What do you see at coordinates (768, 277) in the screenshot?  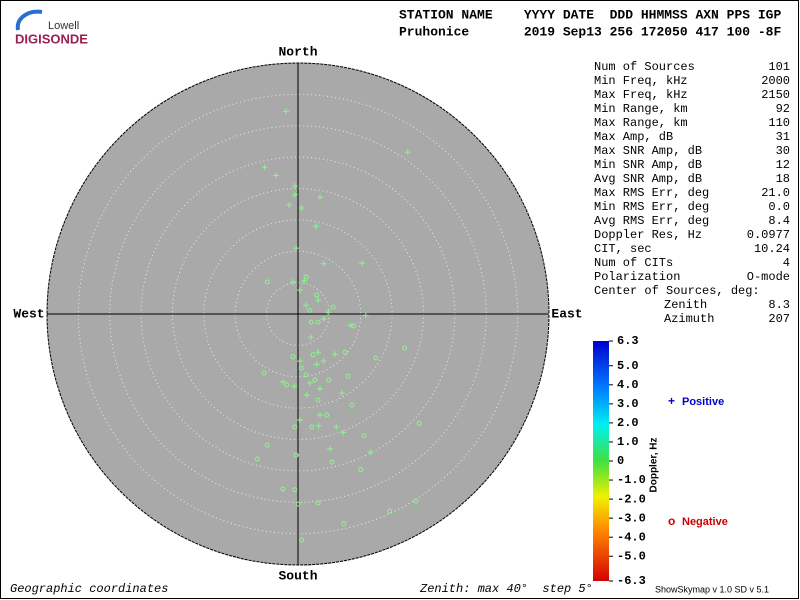 I see `stat-value: O-mode` at bounding box center [768, 277].